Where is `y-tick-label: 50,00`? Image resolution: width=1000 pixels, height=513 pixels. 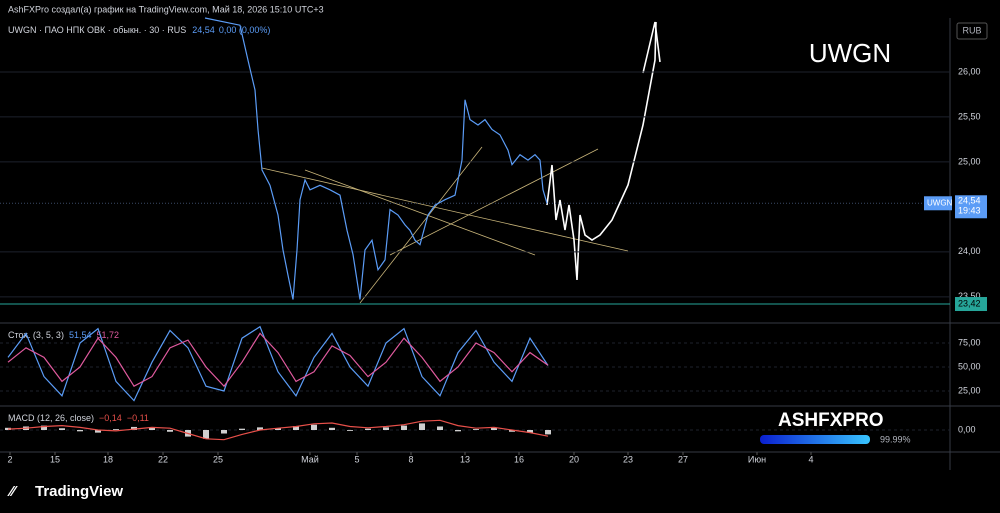 y-tick-label: 50,00 is located at coordinates (969, 366).